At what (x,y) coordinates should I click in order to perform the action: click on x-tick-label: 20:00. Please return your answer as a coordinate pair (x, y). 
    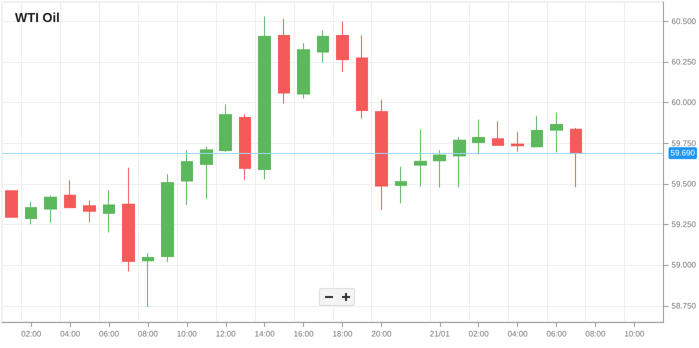
    Looking at the image, I should click on (381, 334).